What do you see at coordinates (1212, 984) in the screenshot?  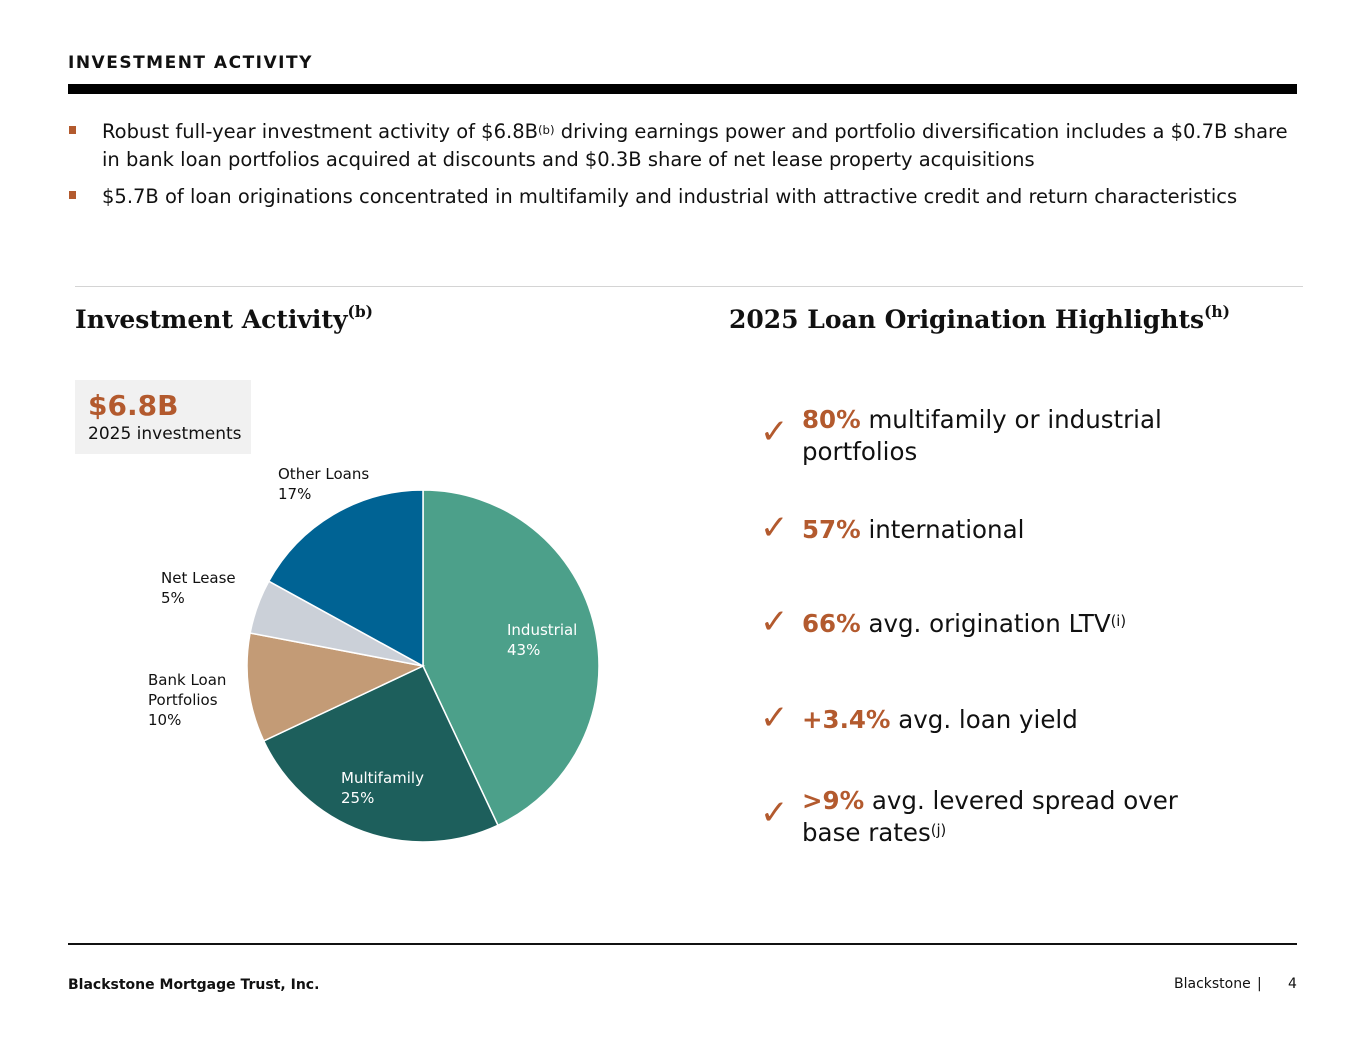 I see `footer-brand: Blackstone` at bounding box center [1212, 984].